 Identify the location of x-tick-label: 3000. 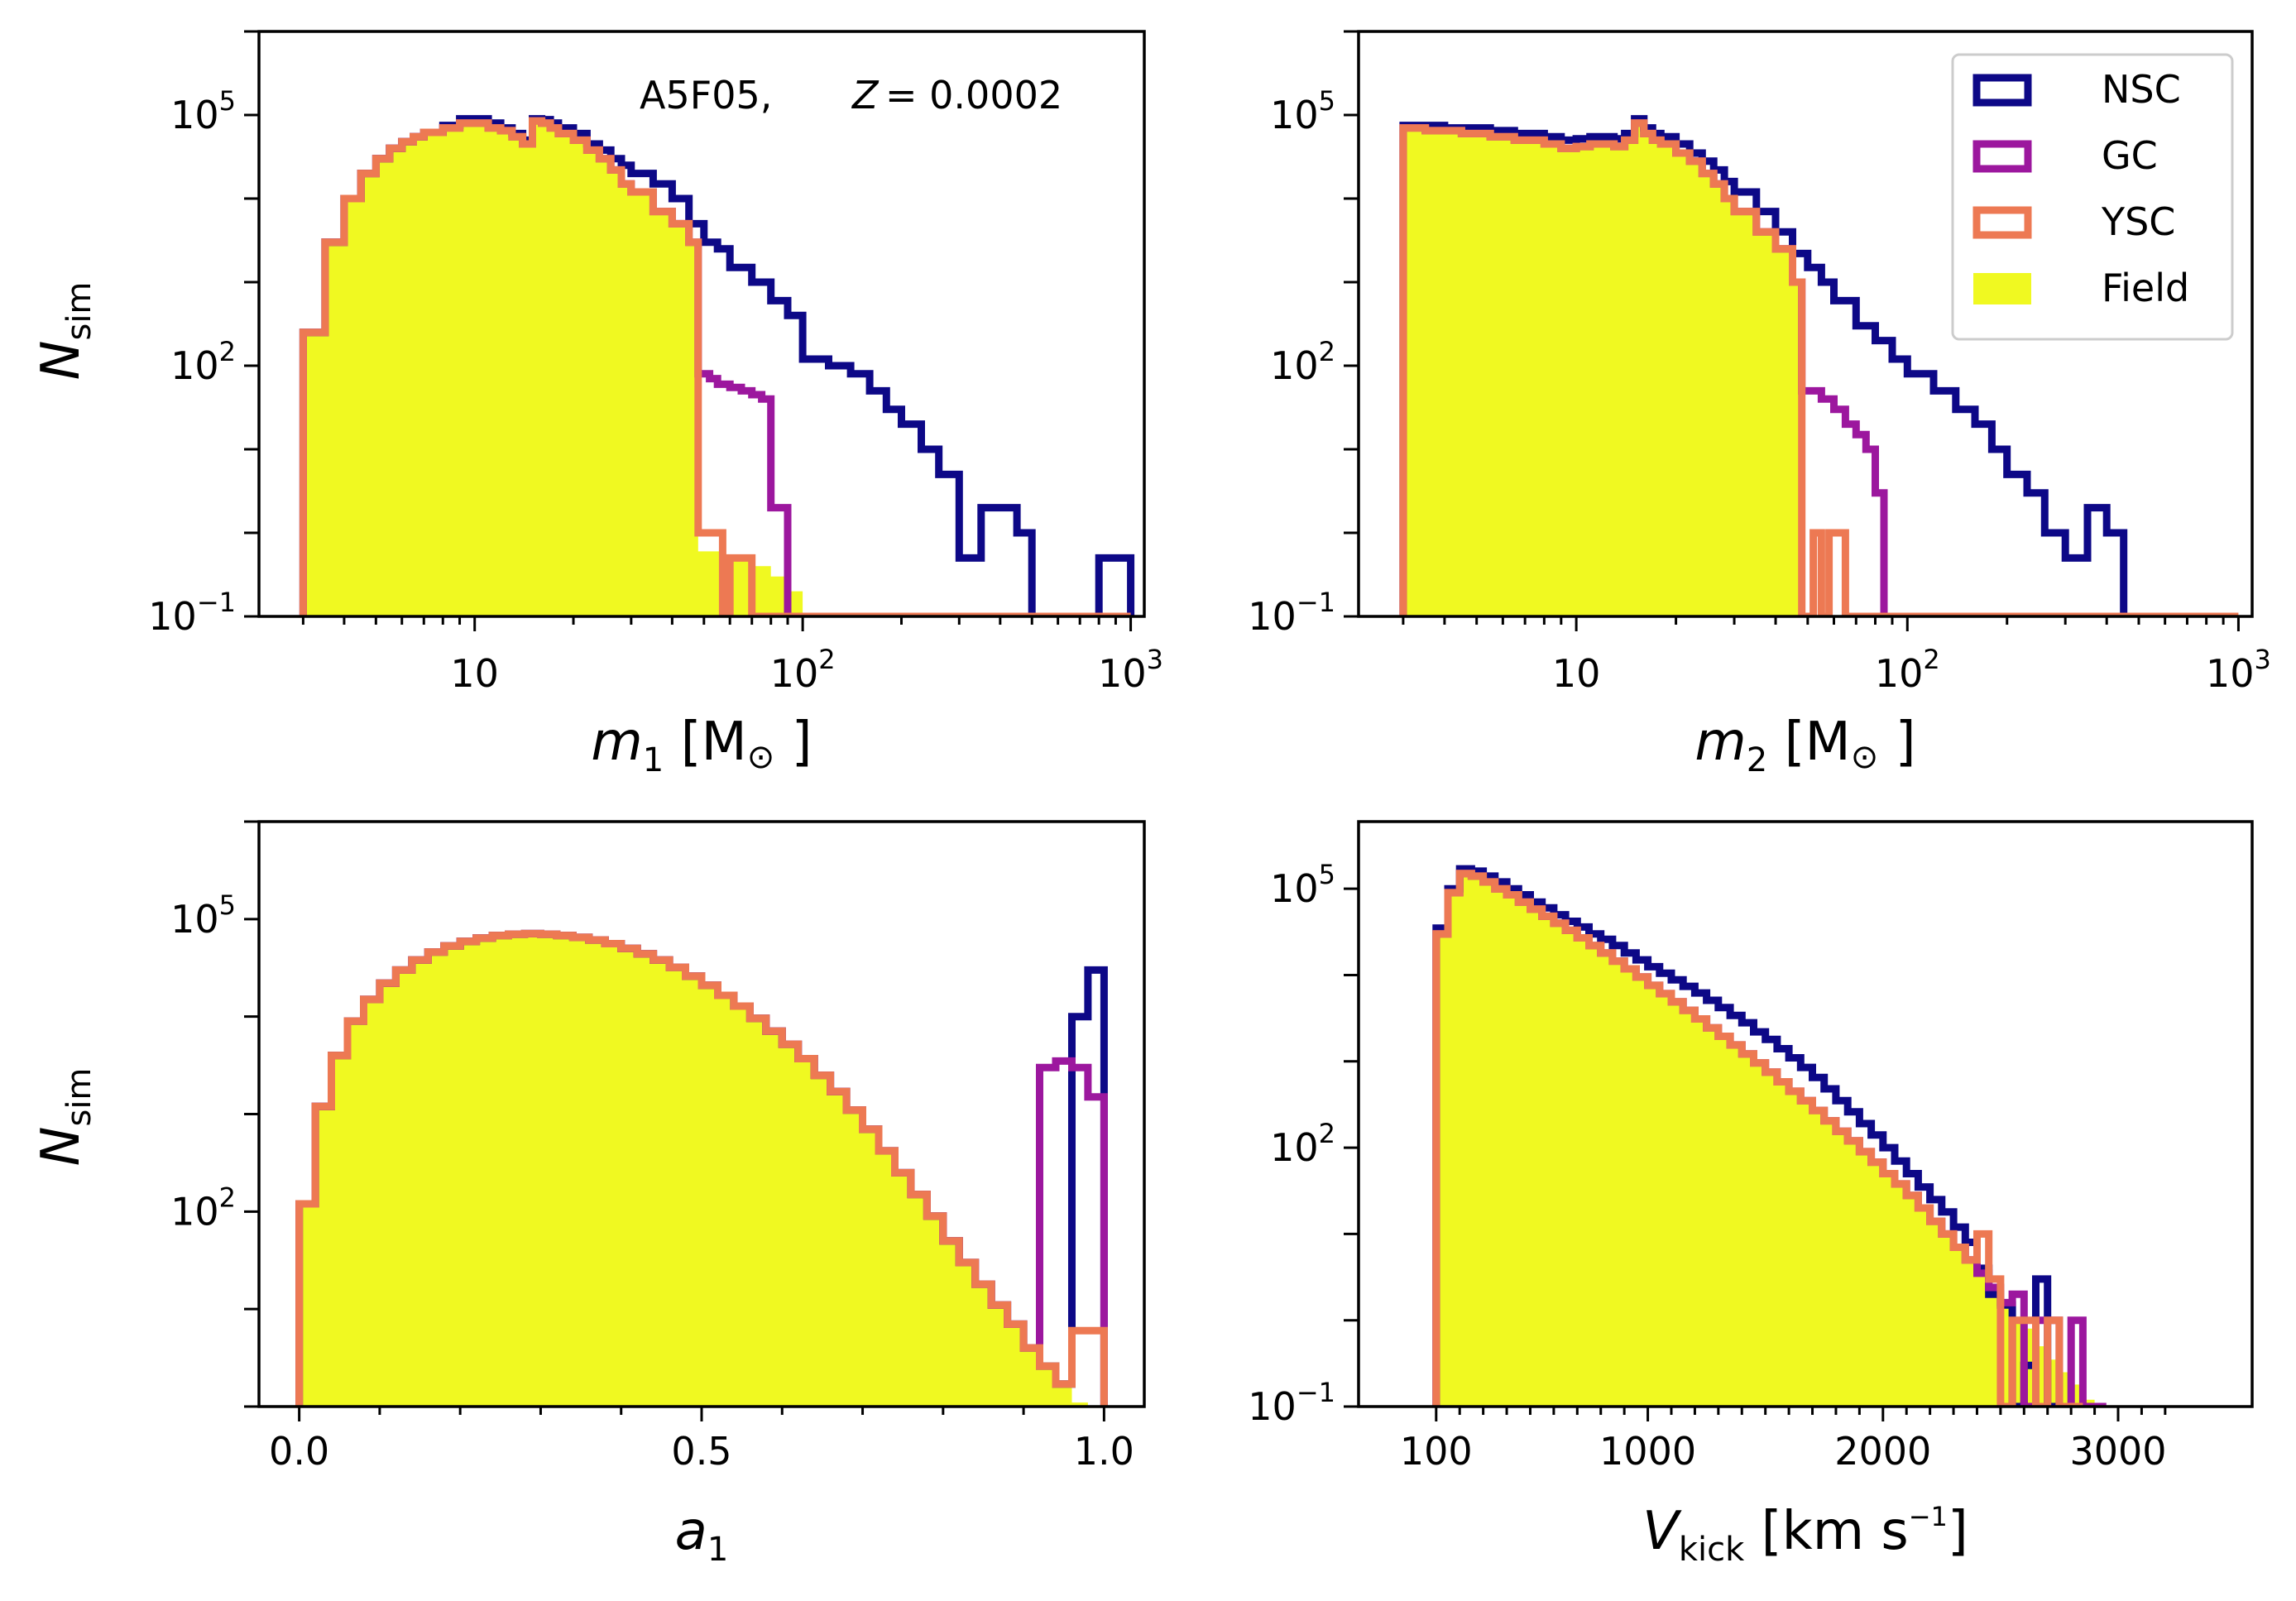
(2117, 1452).